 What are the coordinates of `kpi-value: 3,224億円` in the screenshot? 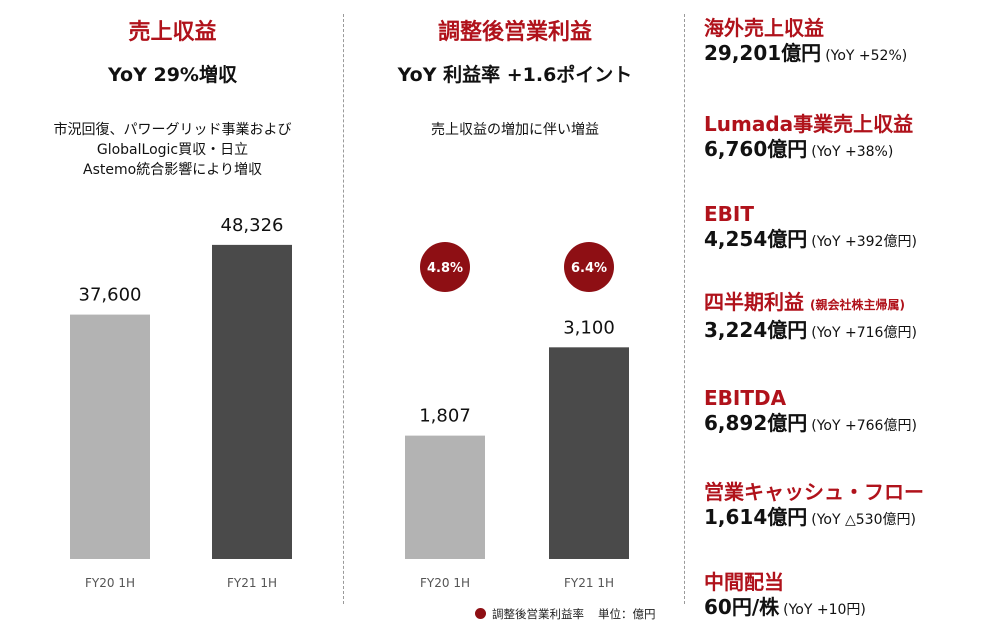 It's located at (756, 330).